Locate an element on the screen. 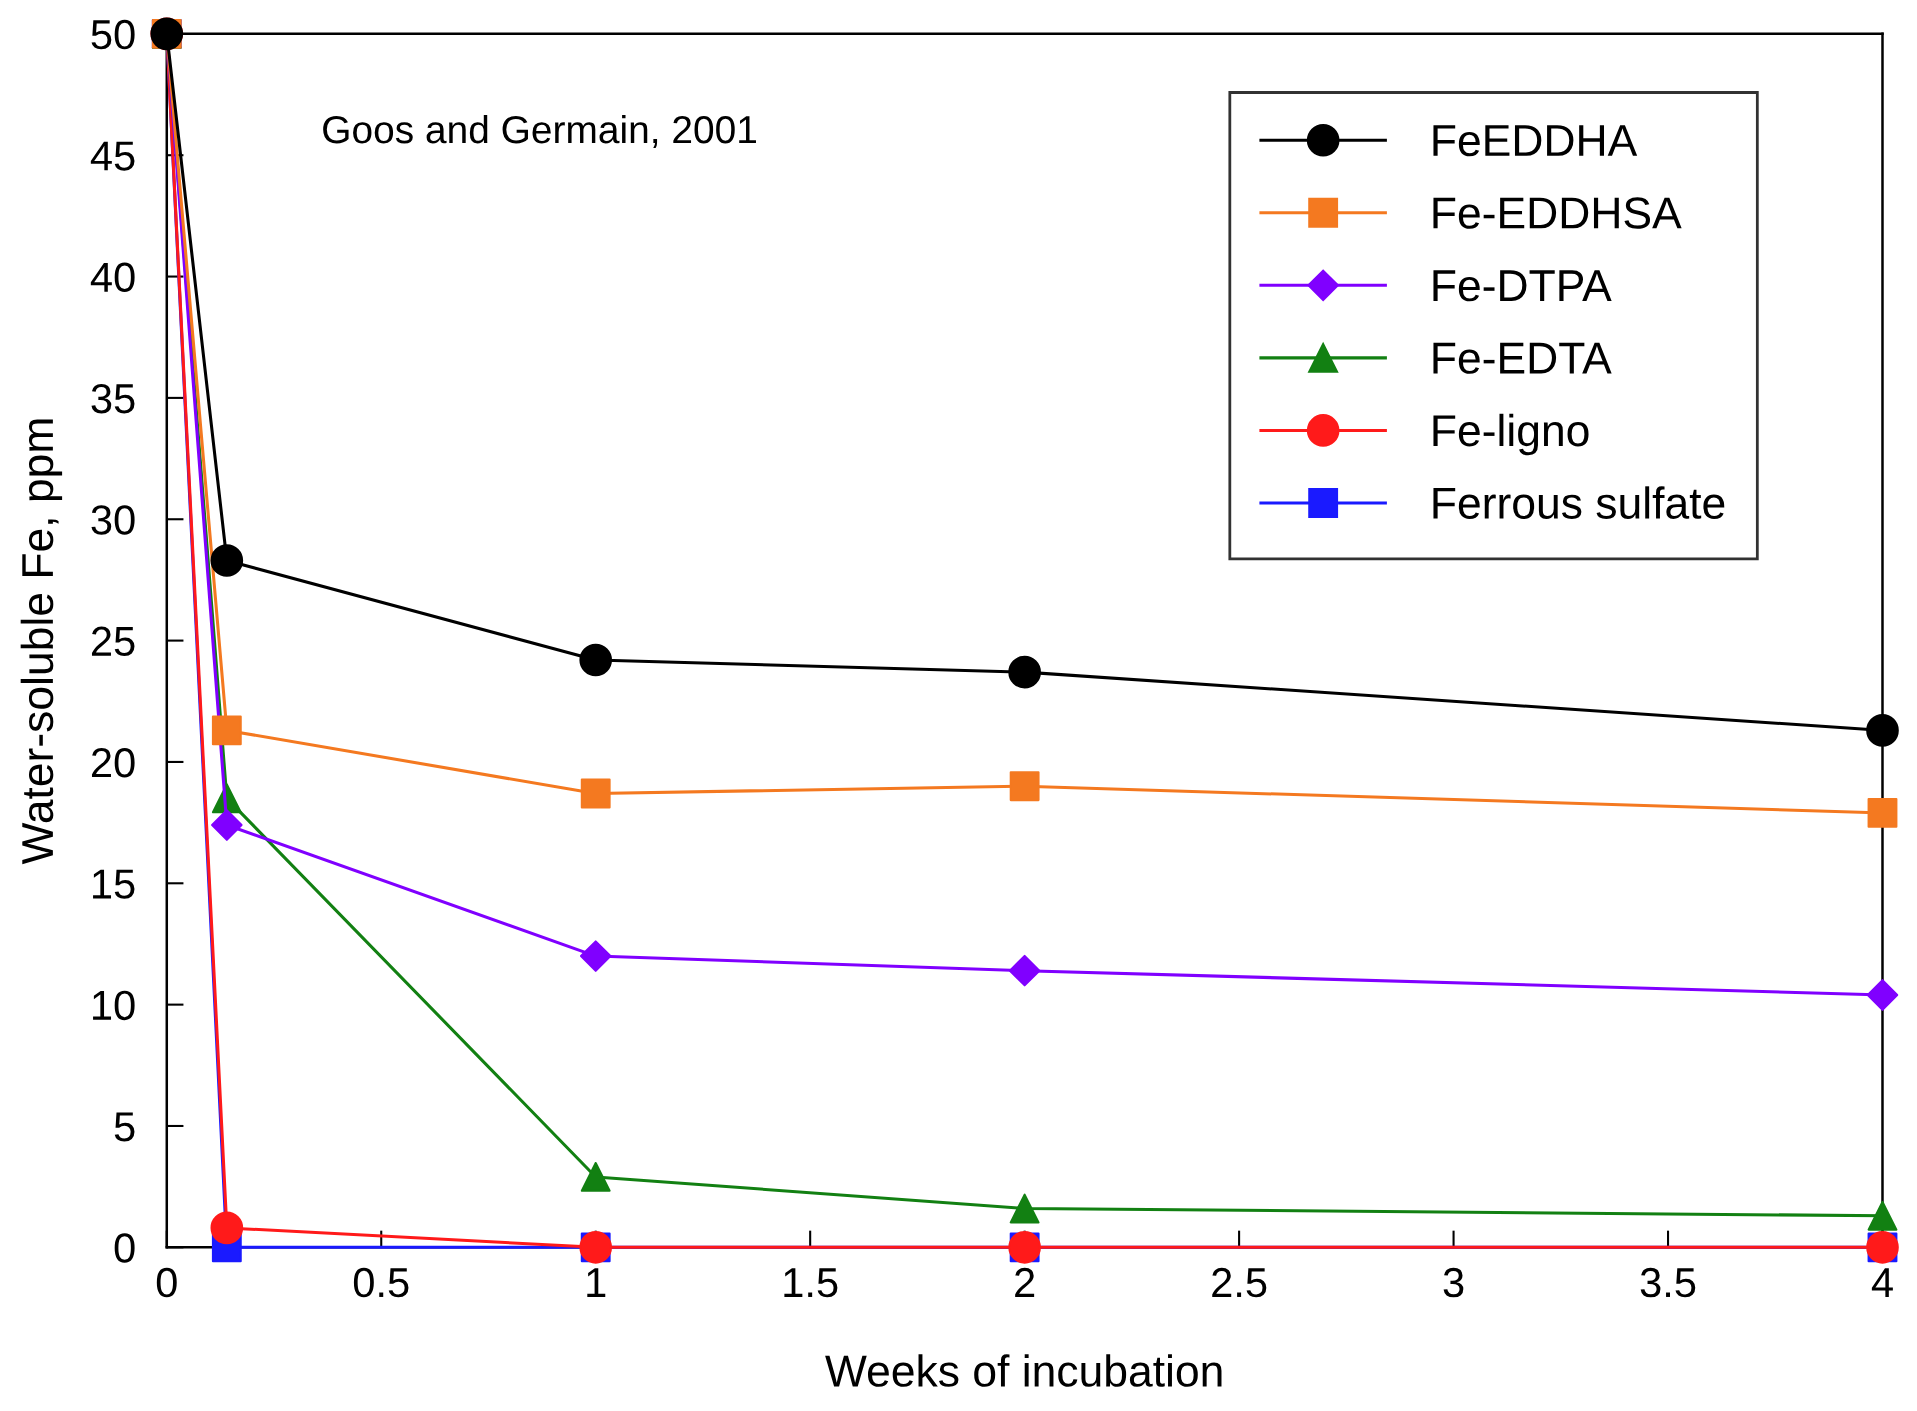 Image resolution: width=1917 pixels, height=1411 pixels. y-tick-label: 5 is located at coordinates (124, 1127).